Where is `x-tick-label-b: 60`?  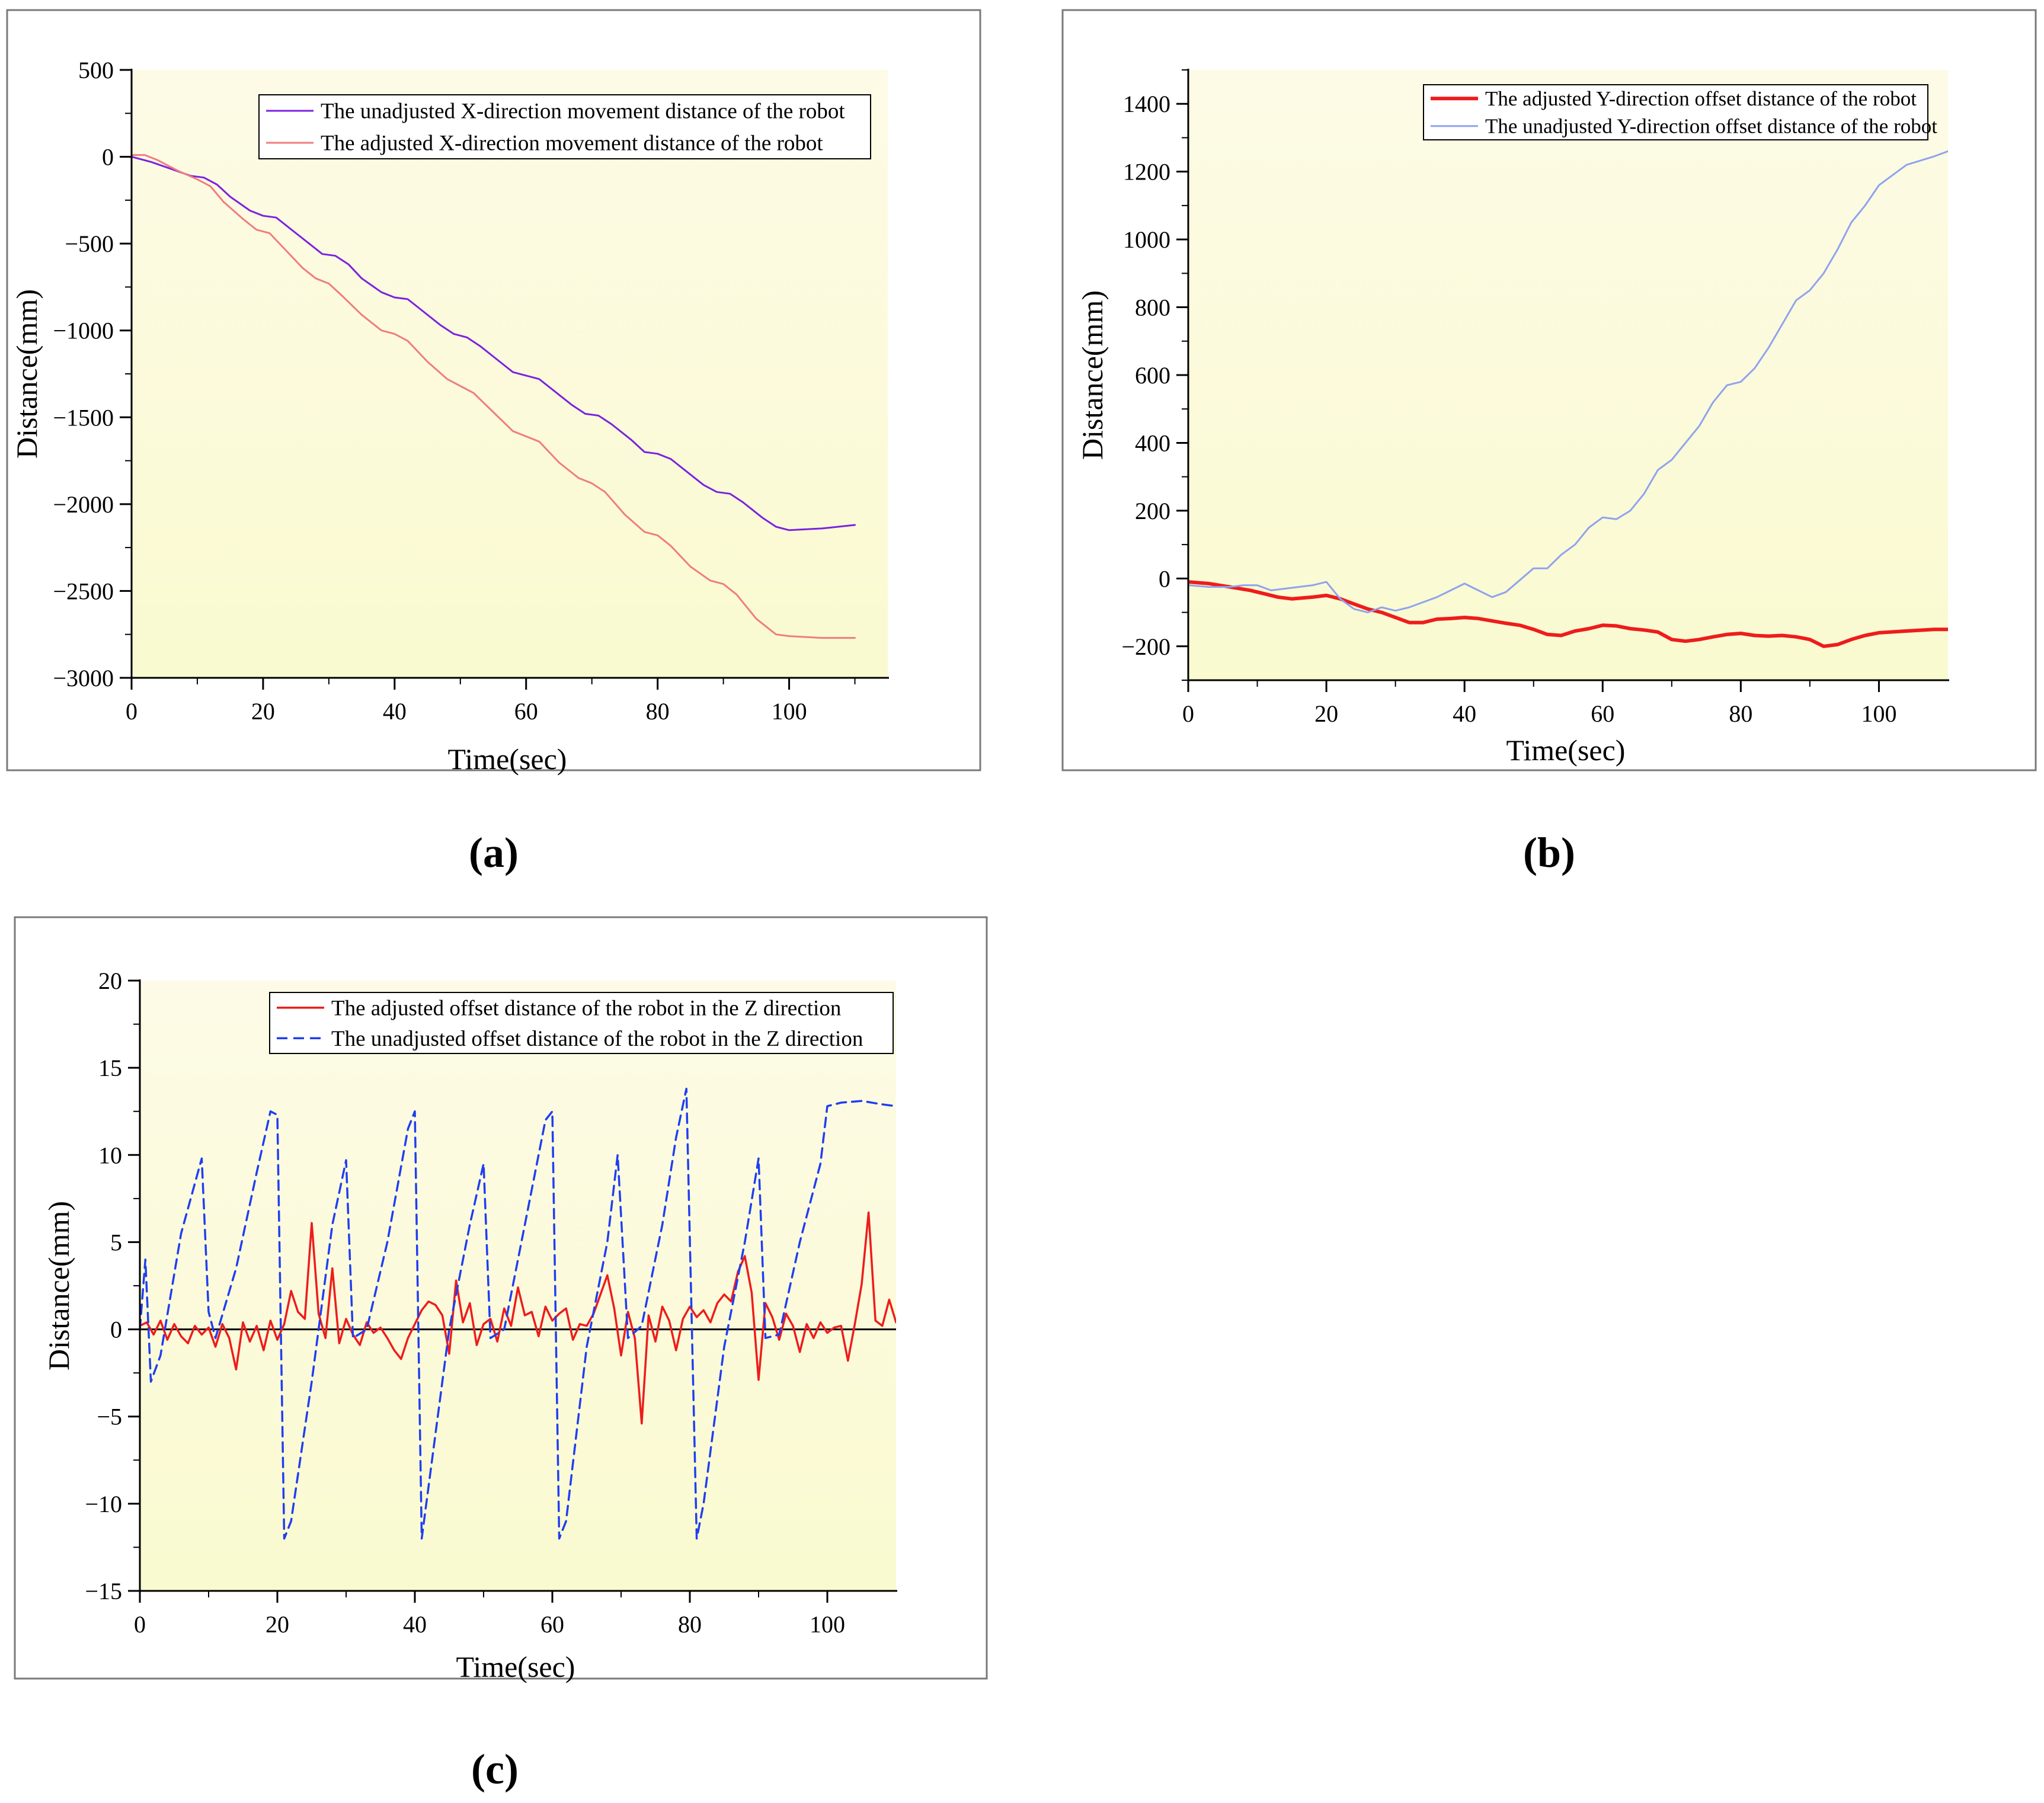
x-tick-label-b: 60 is located at coordinates (1603, 714).